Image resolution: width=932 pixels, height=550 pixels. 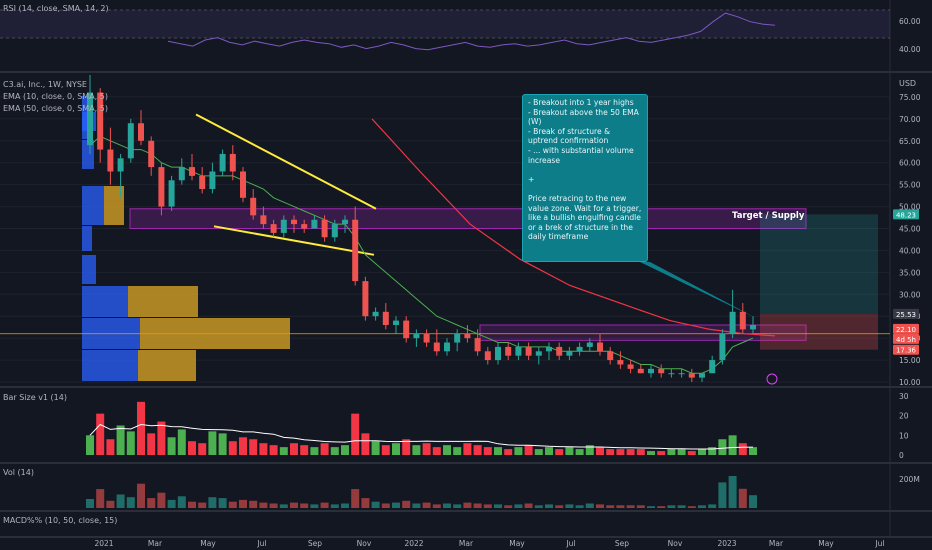 I want to click on price-tag-label: 48.23, so click(x=906, y=215).